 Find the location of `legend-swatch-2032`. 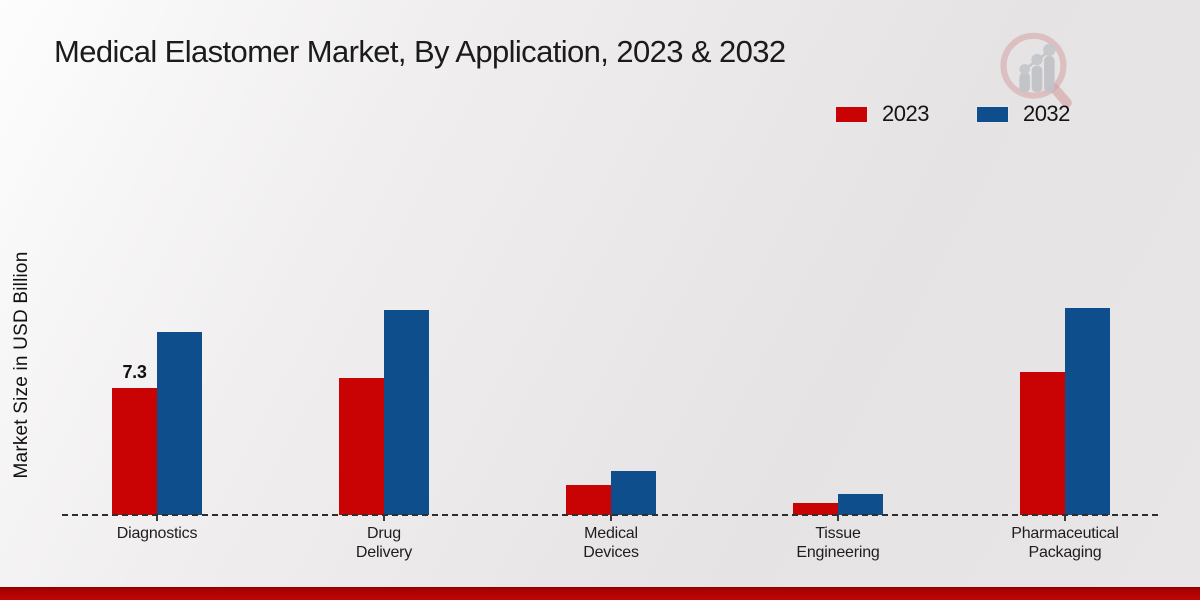

legend-swatch-2032 is located at coordinates (992, 114).